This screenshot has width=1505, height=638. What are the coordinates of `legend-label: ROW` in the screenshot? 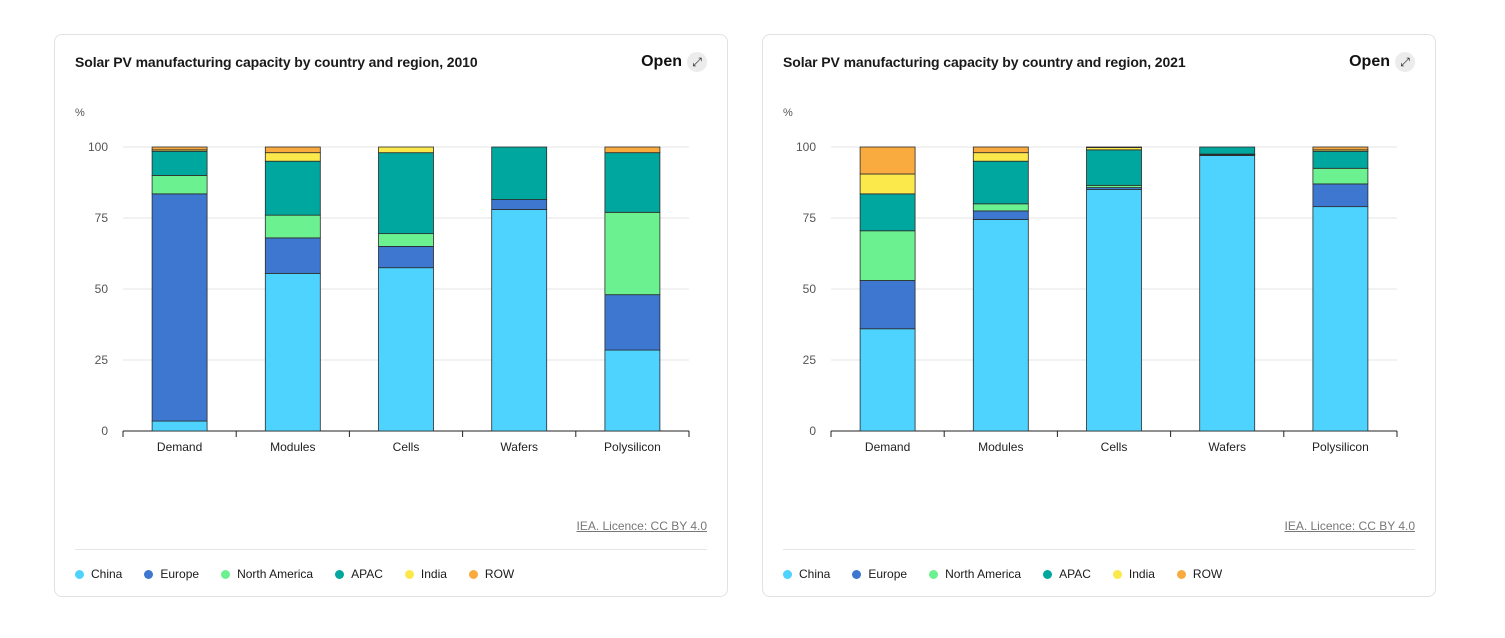 It's located at (499, 574).